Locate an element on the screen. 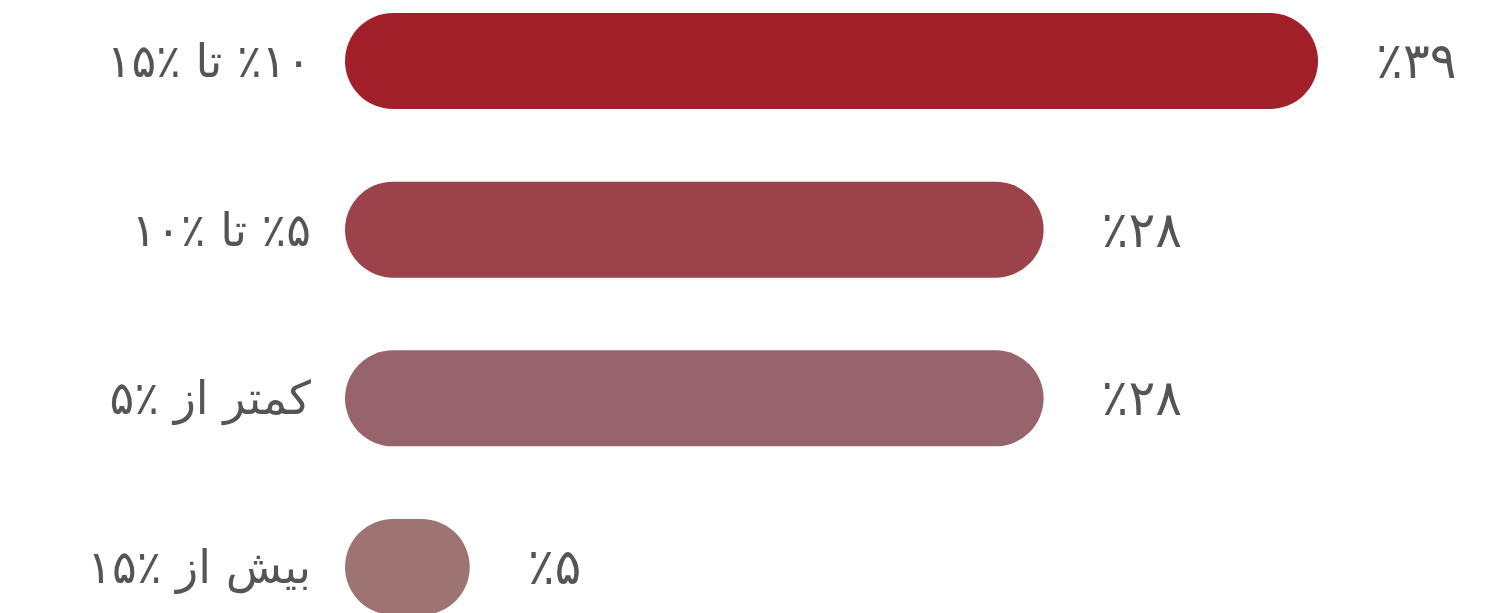 Image resolution: width=1508 pixels, height=613 pixels. data-label: ٪۳۹ is located at coordinates (1416, 61).